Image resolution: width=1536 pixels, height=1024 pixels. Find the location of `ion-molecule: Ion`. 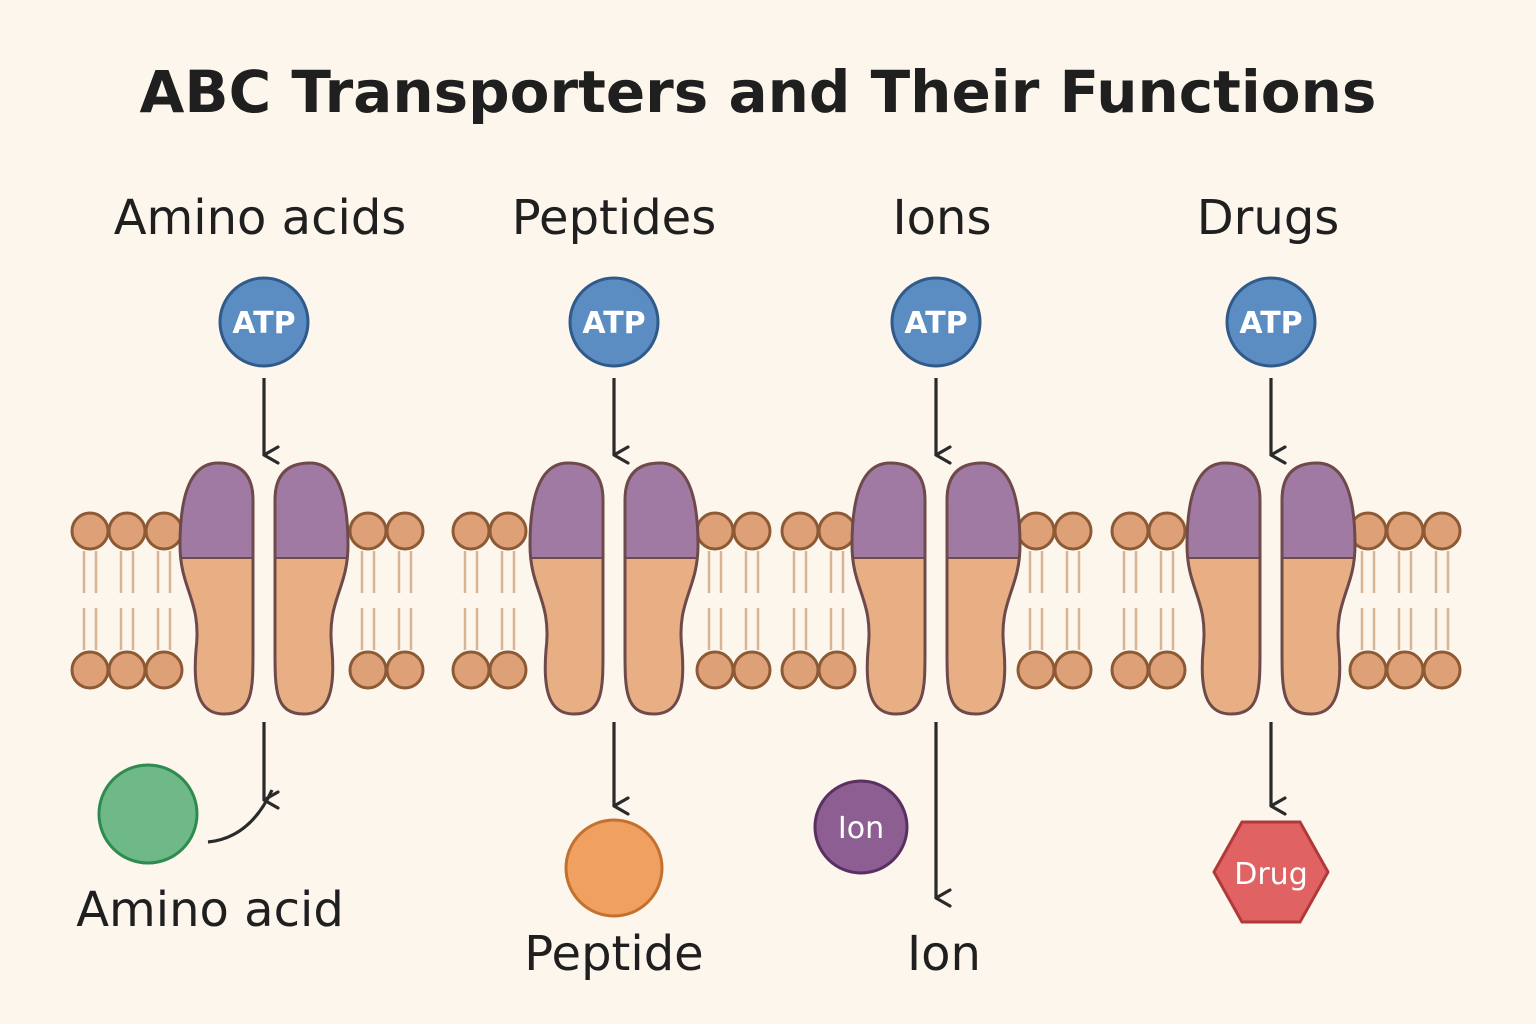

ion-molecule: Ion is located at coordinates (861, 827).